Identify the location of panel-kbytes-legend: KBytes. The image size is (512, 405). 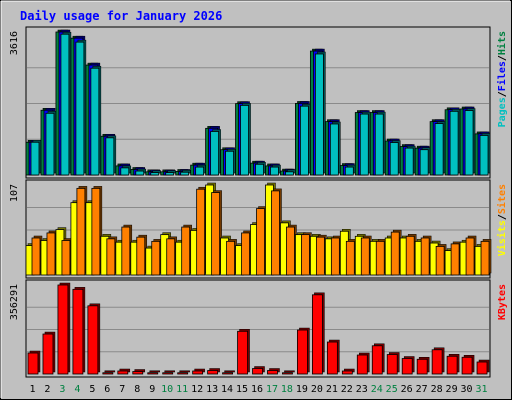
(502, 302).